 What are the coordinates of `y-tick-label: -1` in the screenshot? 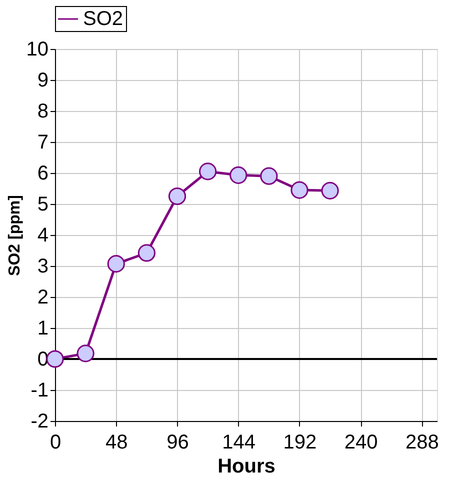 It's located at (39, 391).